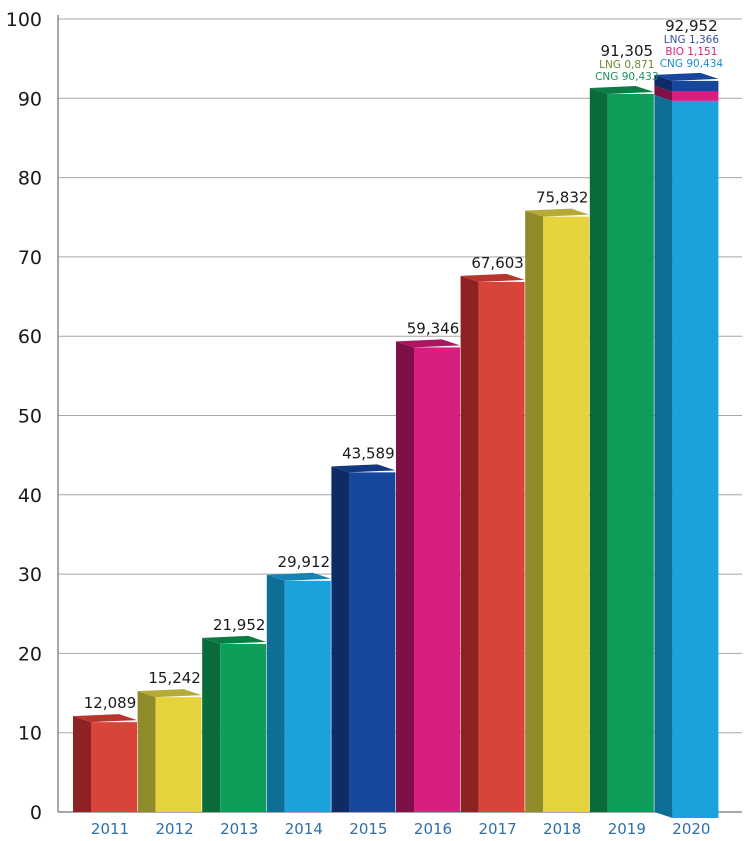  I want to click on bar-2015, so click(363, 638).